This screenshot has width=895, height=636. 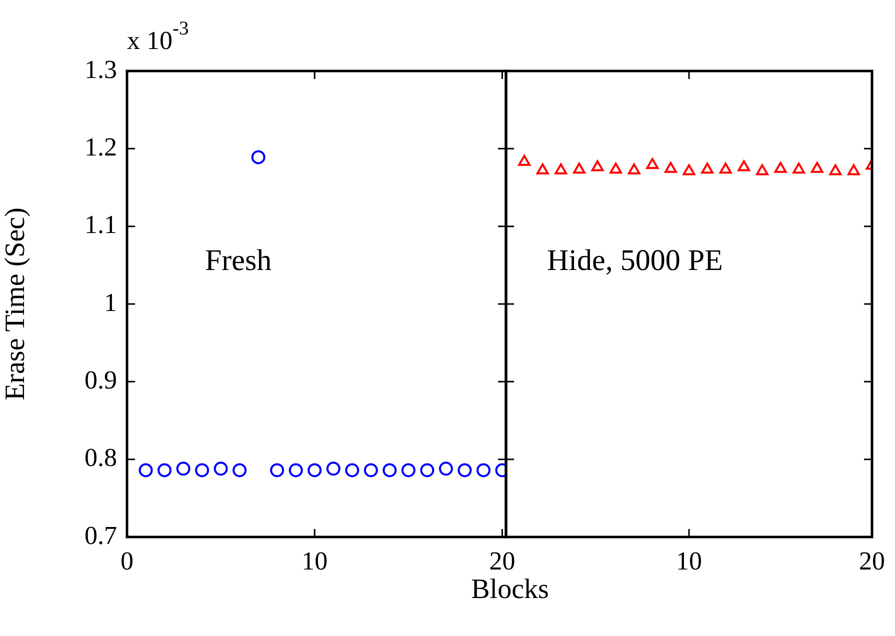 I want to click on annotation: Fresh, so click(x=238, y=260).